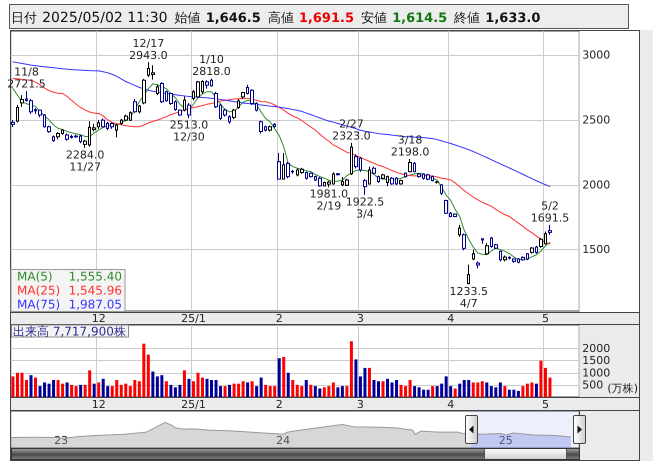  What do you see at coordinates (283, 440) in the screenshot?
I see `x-tick-label: 24` at bounding box center [283, 440].